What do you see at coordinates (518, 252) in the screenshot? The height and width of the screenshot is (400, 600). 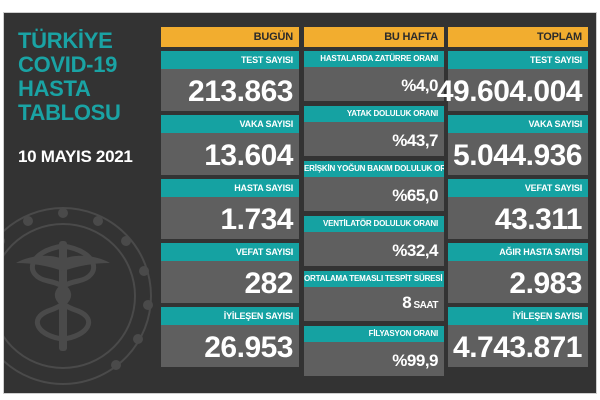 I see `card-label: AĞIR HASTA SAYISI` at bounding box center [518, 252].